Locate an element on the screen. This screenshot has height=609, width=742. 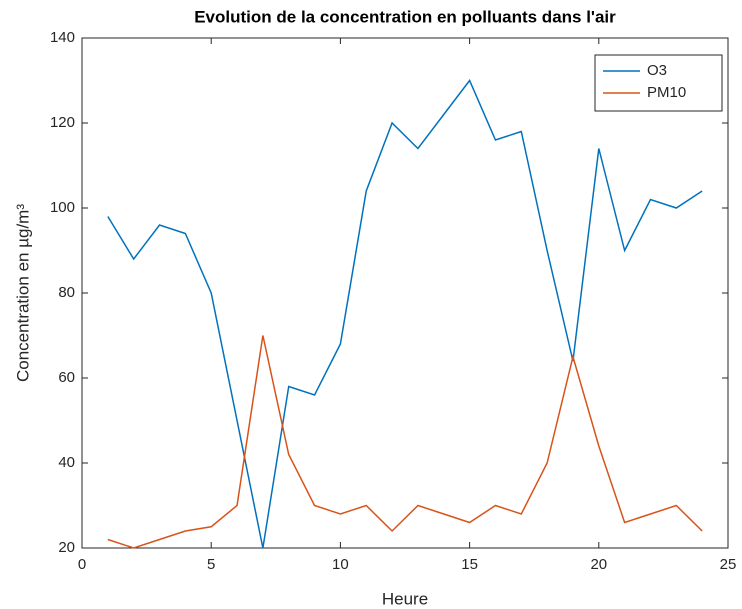
legend-box is located at coordinates (658, 83).